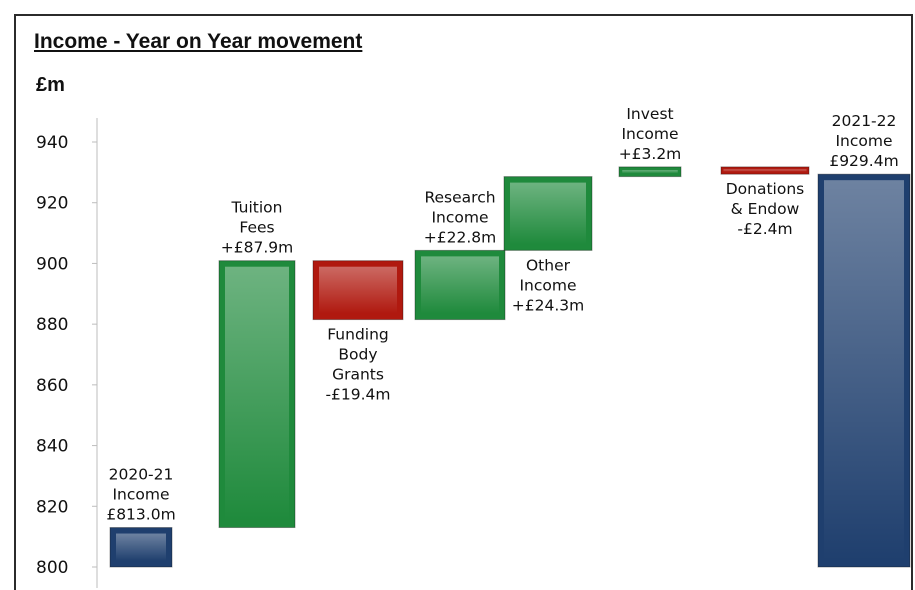 This screenshot has width=915, height=590. I want to click on y-tick-label: 900, so click(52, 264).